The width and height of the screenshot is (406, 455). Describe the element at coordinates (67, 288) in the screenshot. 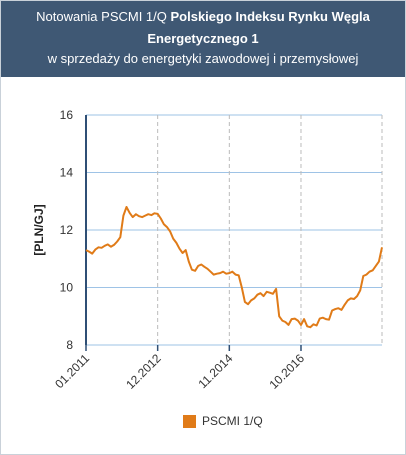

I see `y-tick-label: 10` at that location.